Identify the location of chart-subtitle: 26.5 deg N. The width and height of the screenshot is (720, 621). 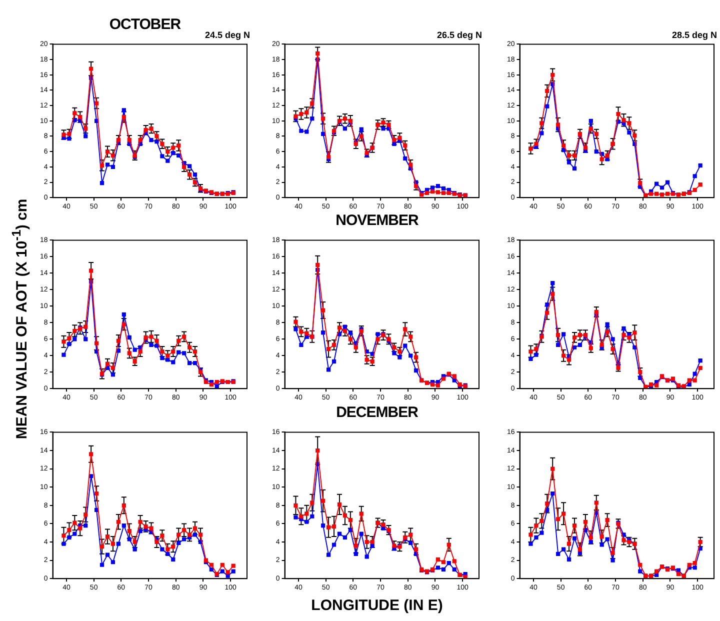
(459, 35).